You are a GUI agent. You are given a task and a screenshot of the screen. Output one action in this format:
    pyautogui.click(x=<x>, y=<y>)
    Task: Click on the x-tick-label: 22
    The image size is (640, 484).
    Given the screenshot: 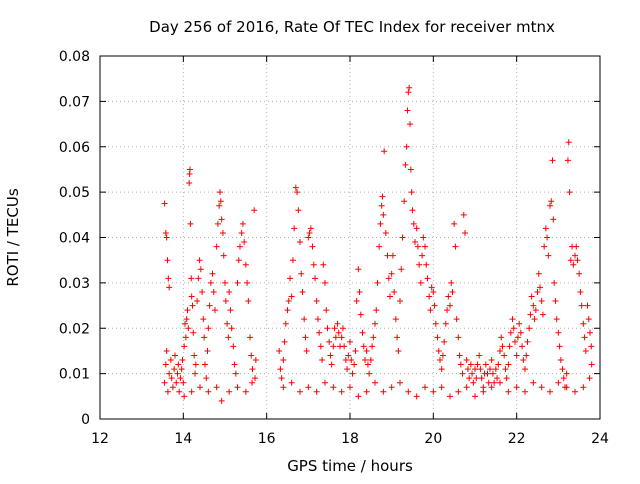 What is the action you would take?
    pyautogui.click(x=517, y=439)
    